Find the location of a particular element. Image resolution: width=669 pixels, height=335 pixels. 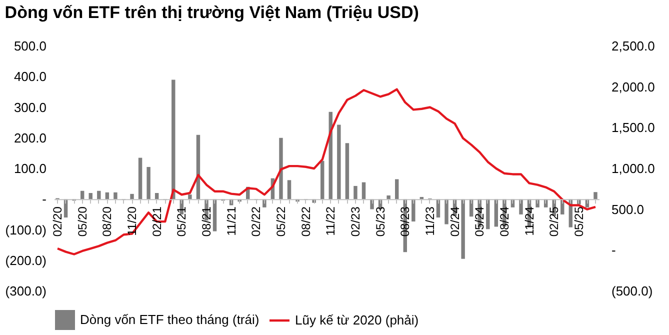

legend-label: Dòng vốn ETF theo tháng (trái) is located at coordinates (170, 319).